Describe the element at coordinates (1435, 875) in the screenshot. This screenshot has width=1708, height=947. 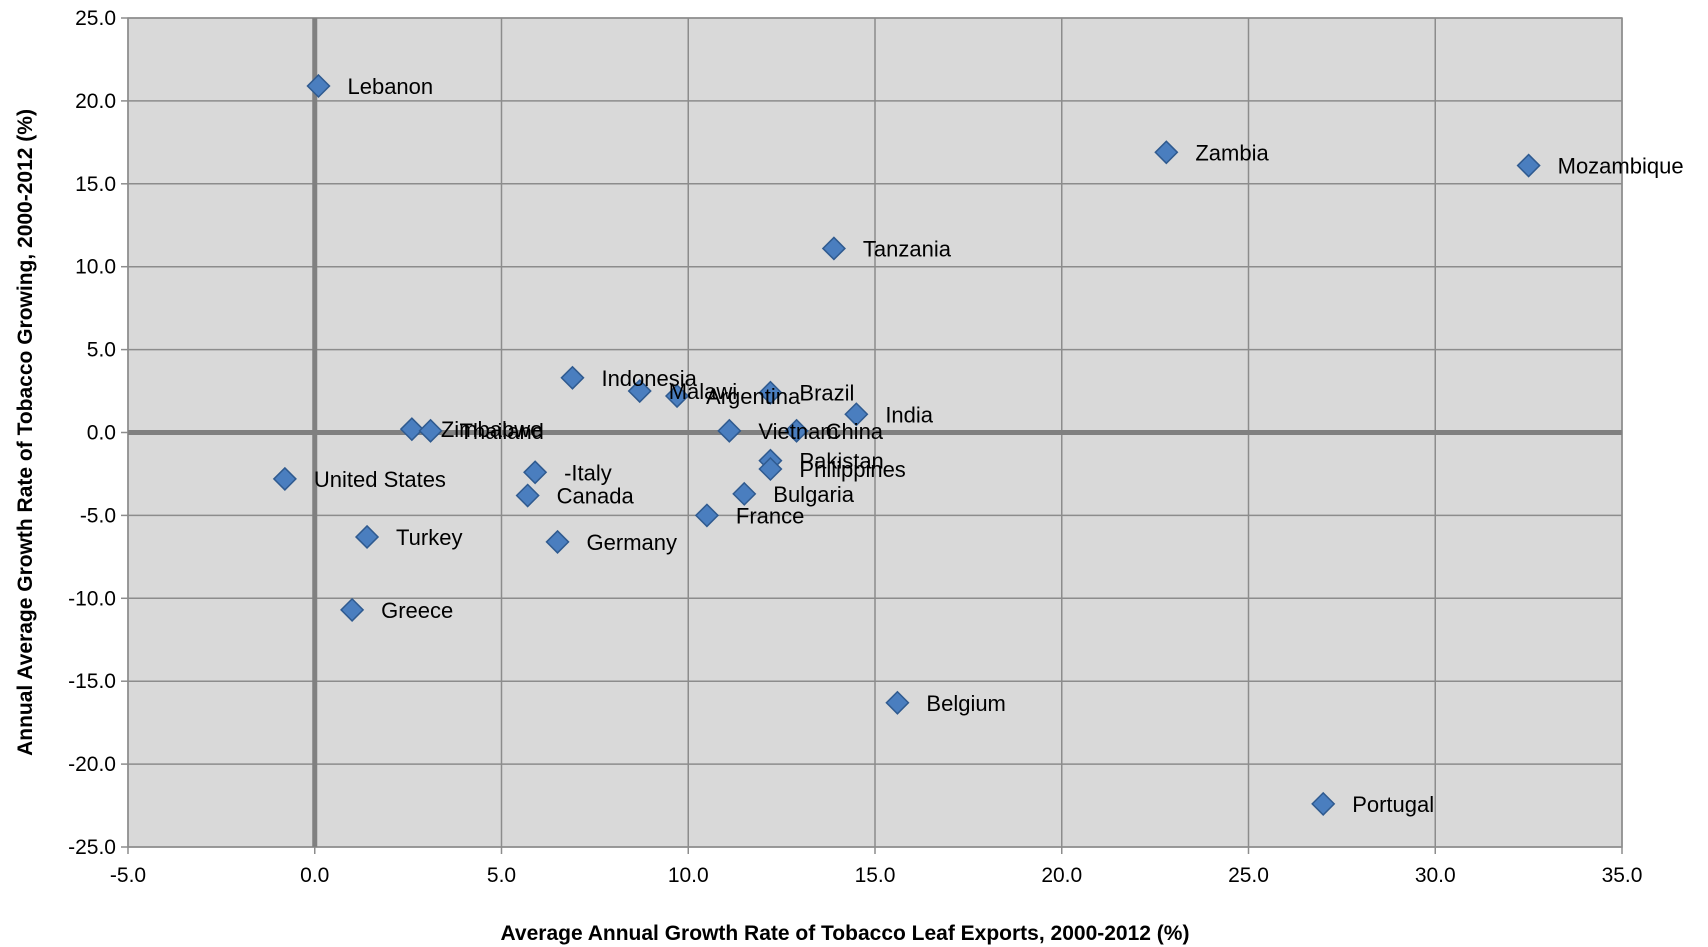
I see `x-tick-label: 30.0` at that location.